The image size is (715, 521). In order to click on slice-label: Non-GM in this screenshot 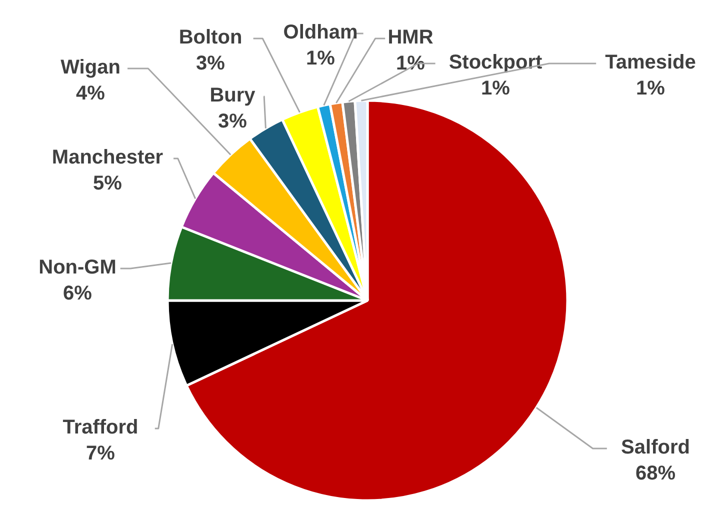, I will do `click(77, 267)`.